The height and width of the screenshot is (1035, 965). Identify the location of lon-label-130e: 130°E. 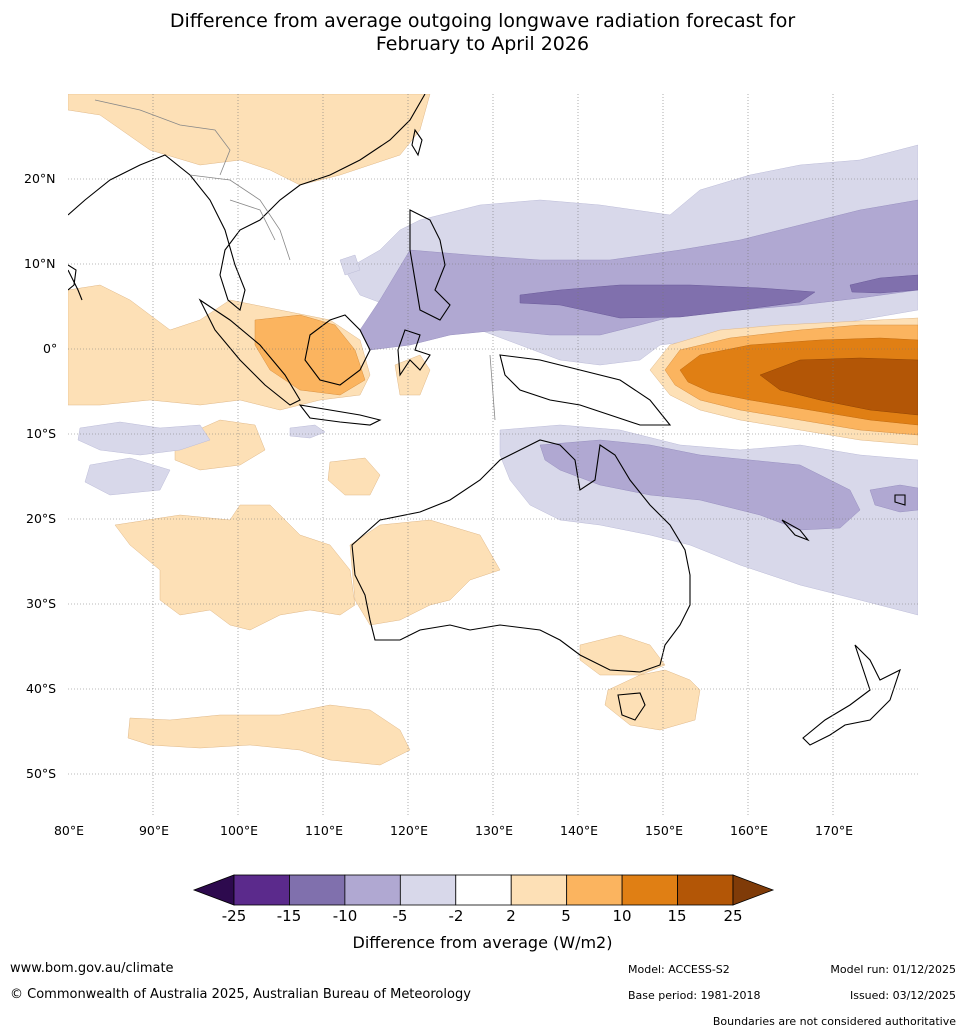
(494, 830).